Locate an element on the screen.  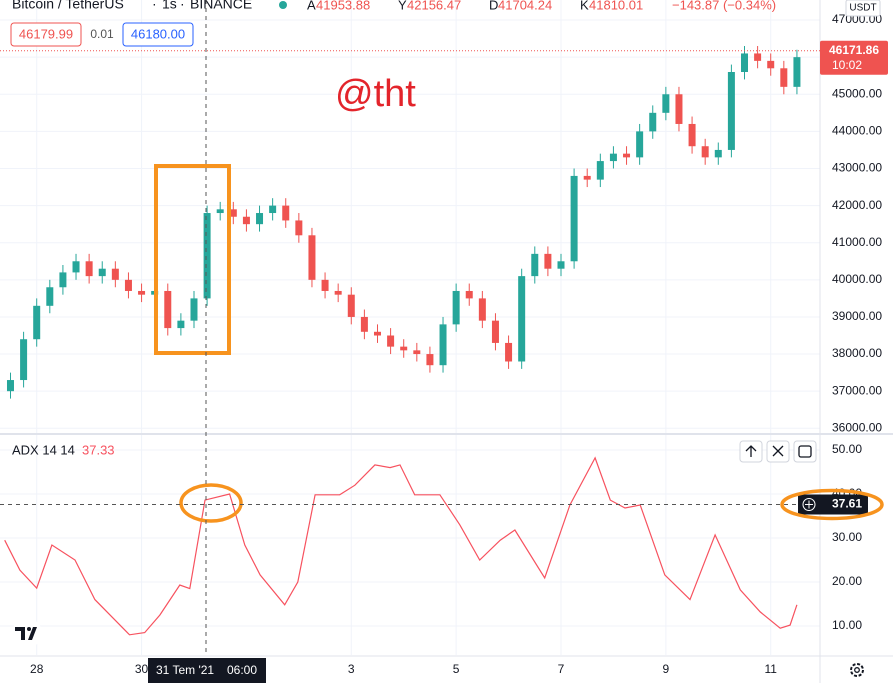
maximize-icon is located at coordinates (805, 451).